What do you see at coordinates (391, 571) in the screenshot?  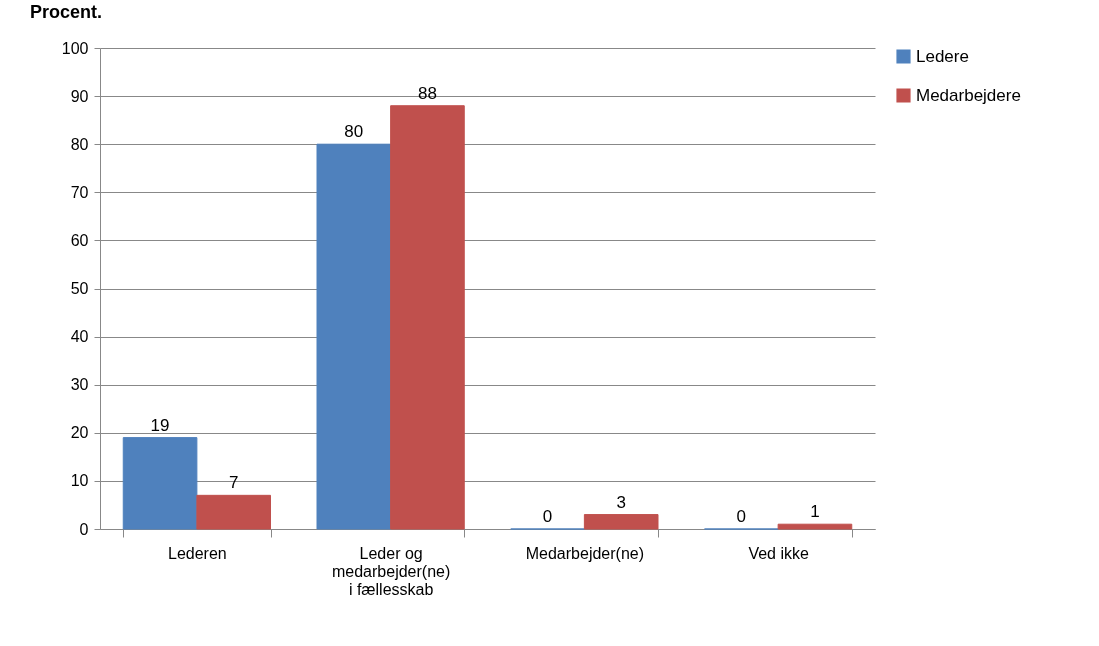 I see `x-tick-label: Leder og medarbejder(ne) i fællesskab` at bounding box center [391, 571].